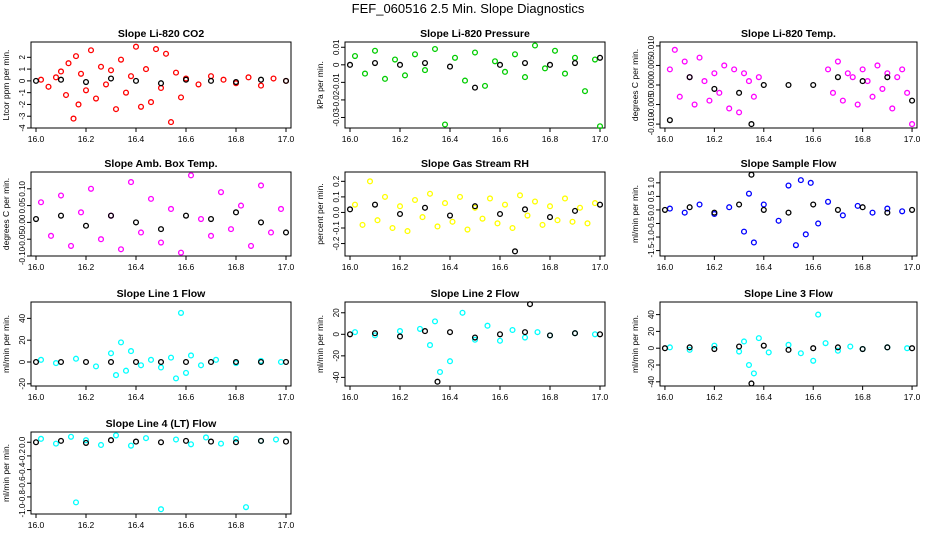 This screenshot has width=936, height=540. I want to click on y-tick-label: -0.010, so click(651, 123).